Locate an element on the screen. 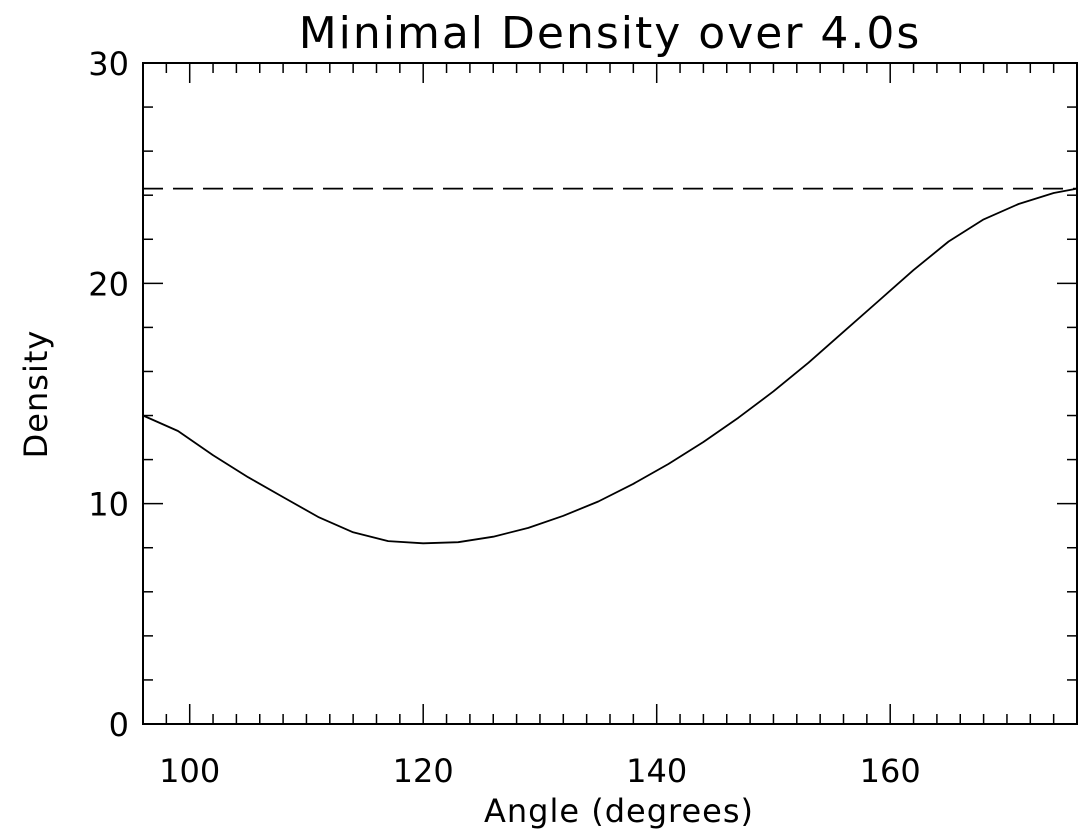  x-tick-label: 160 is located at coordinates (890, 771).